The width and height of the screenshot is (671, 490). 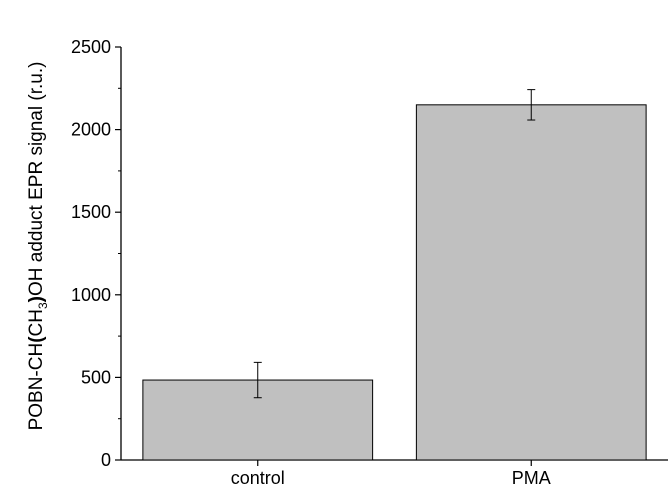 What do you see at coordinates (91, 130) in the screenshot?
I see `y-tick-label: 2000` at bounding box center [91, 130].